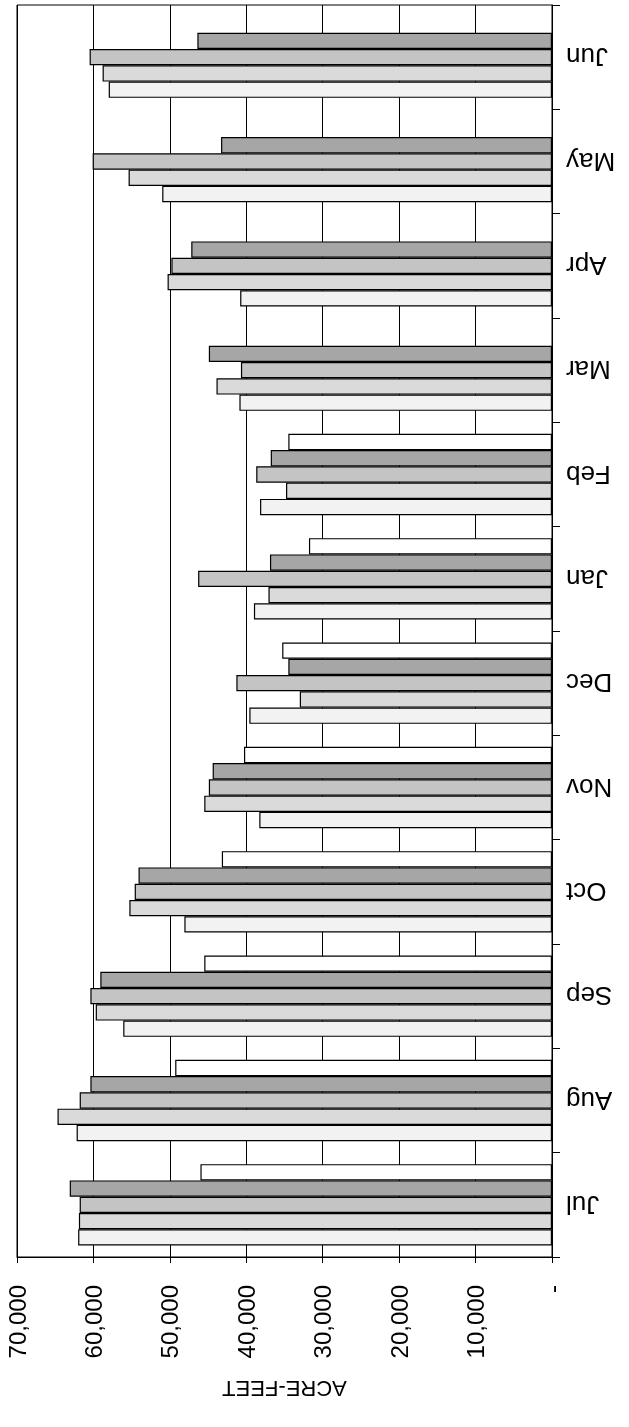 The height and width of the screenshot is (1427, 629). I want to click on y-tick-label: Mar, so click(588, 370).